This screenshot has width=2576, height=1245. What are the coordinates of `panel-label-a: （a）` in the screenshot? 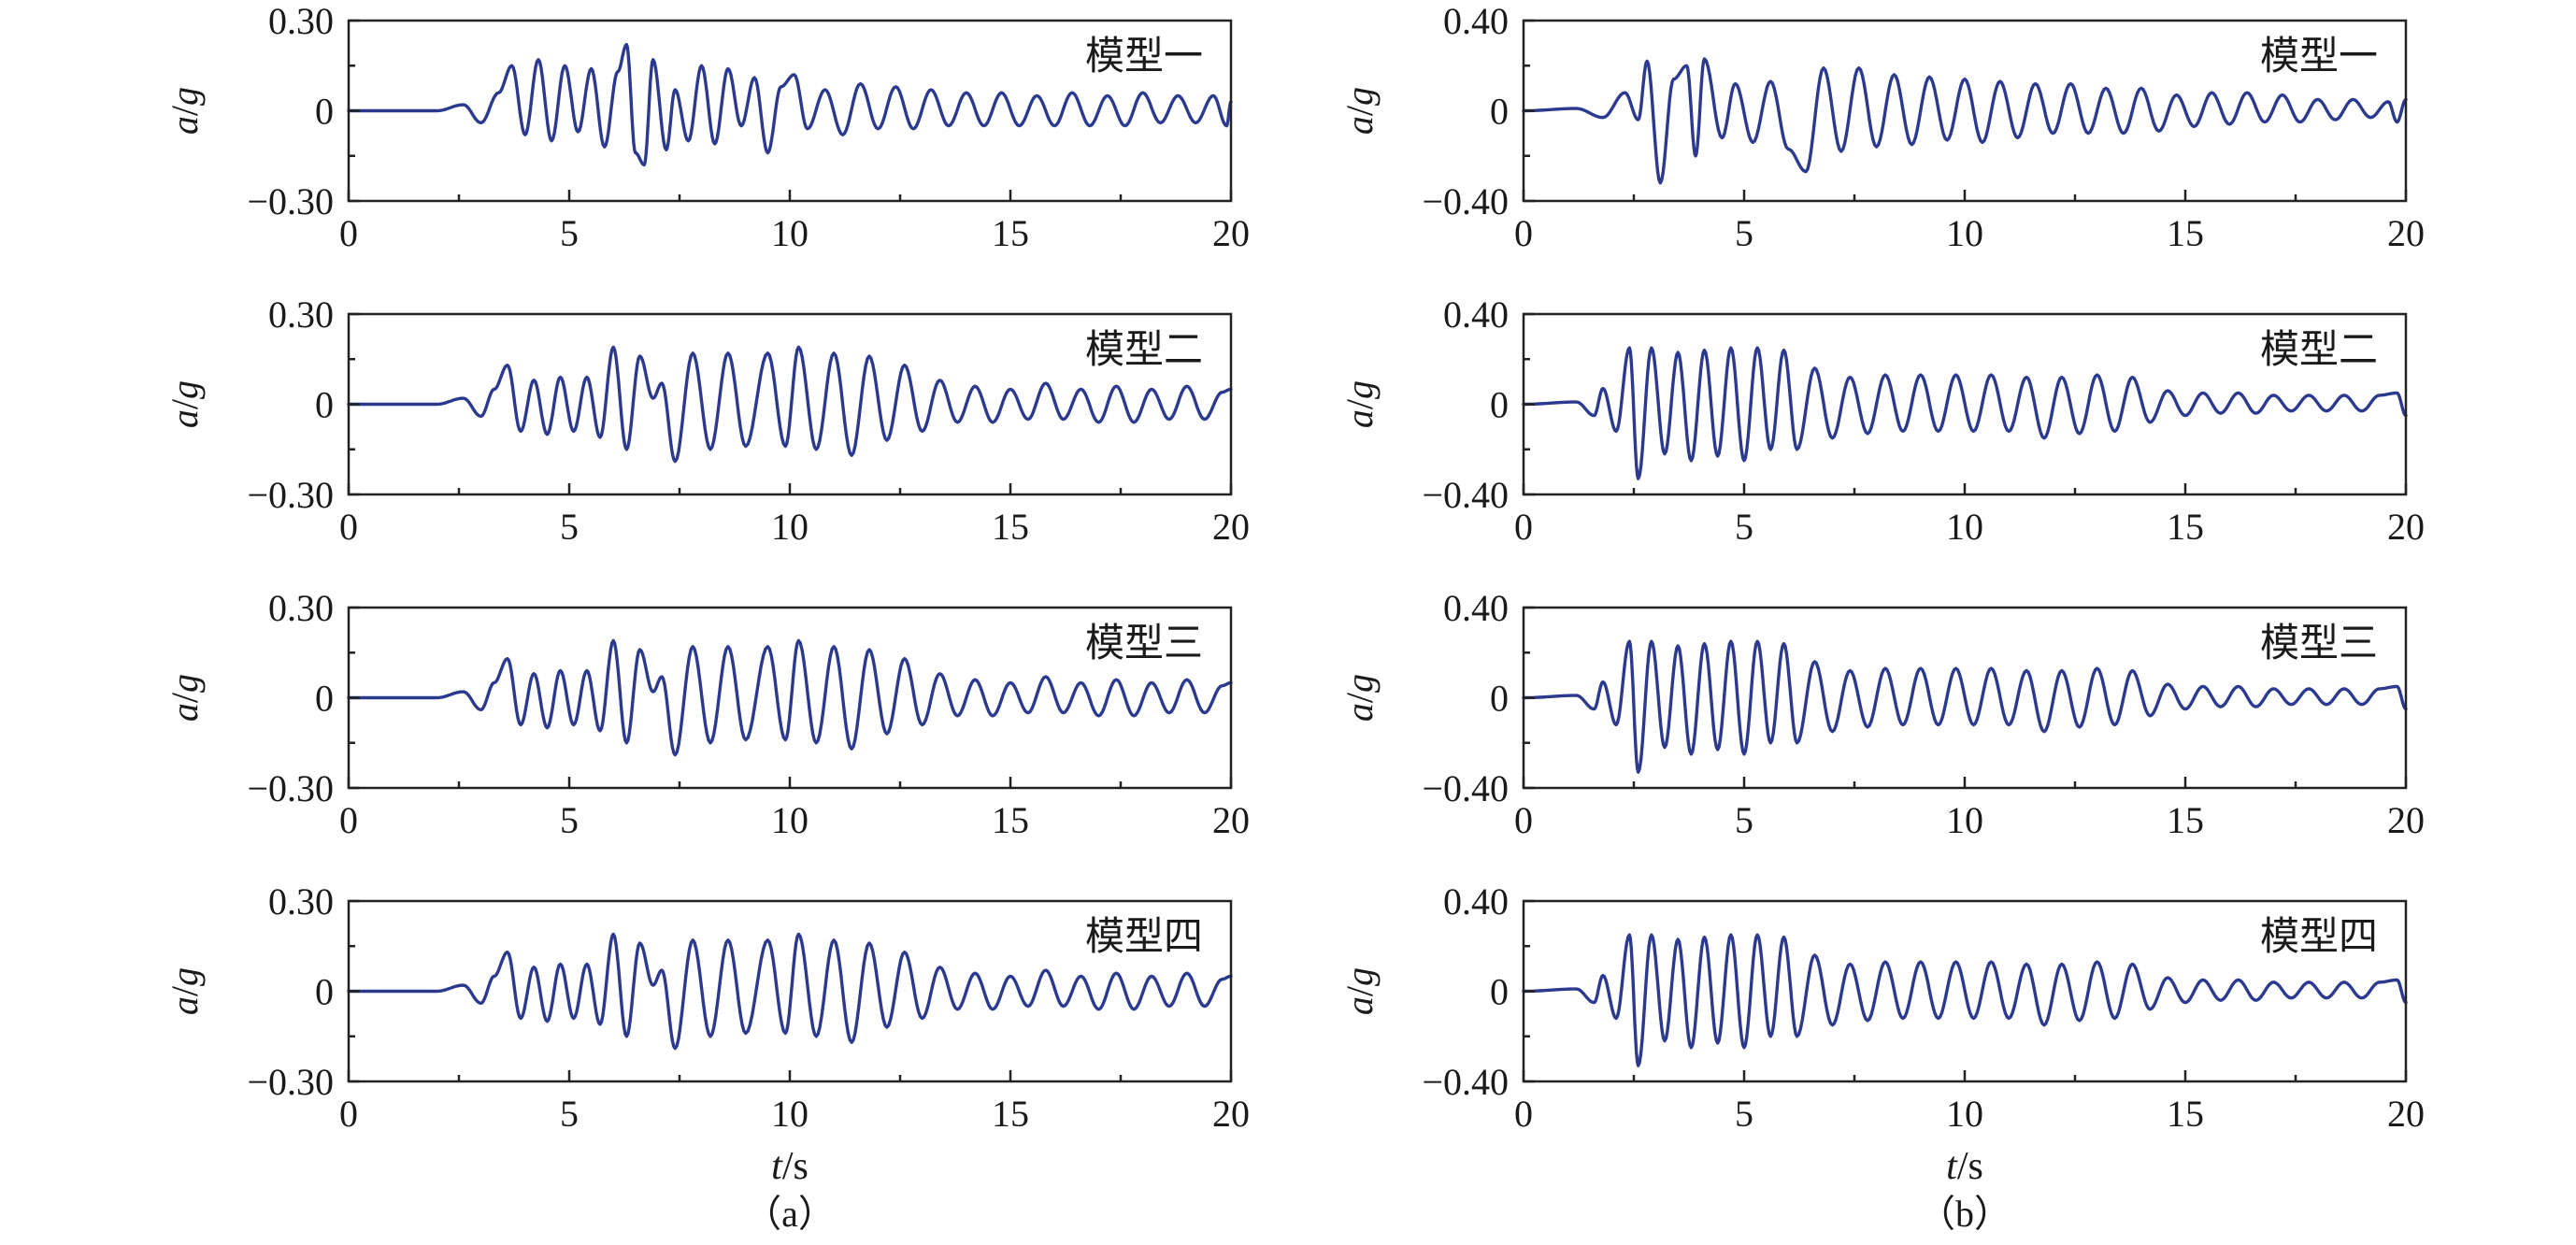 It's located at (790, 1214).